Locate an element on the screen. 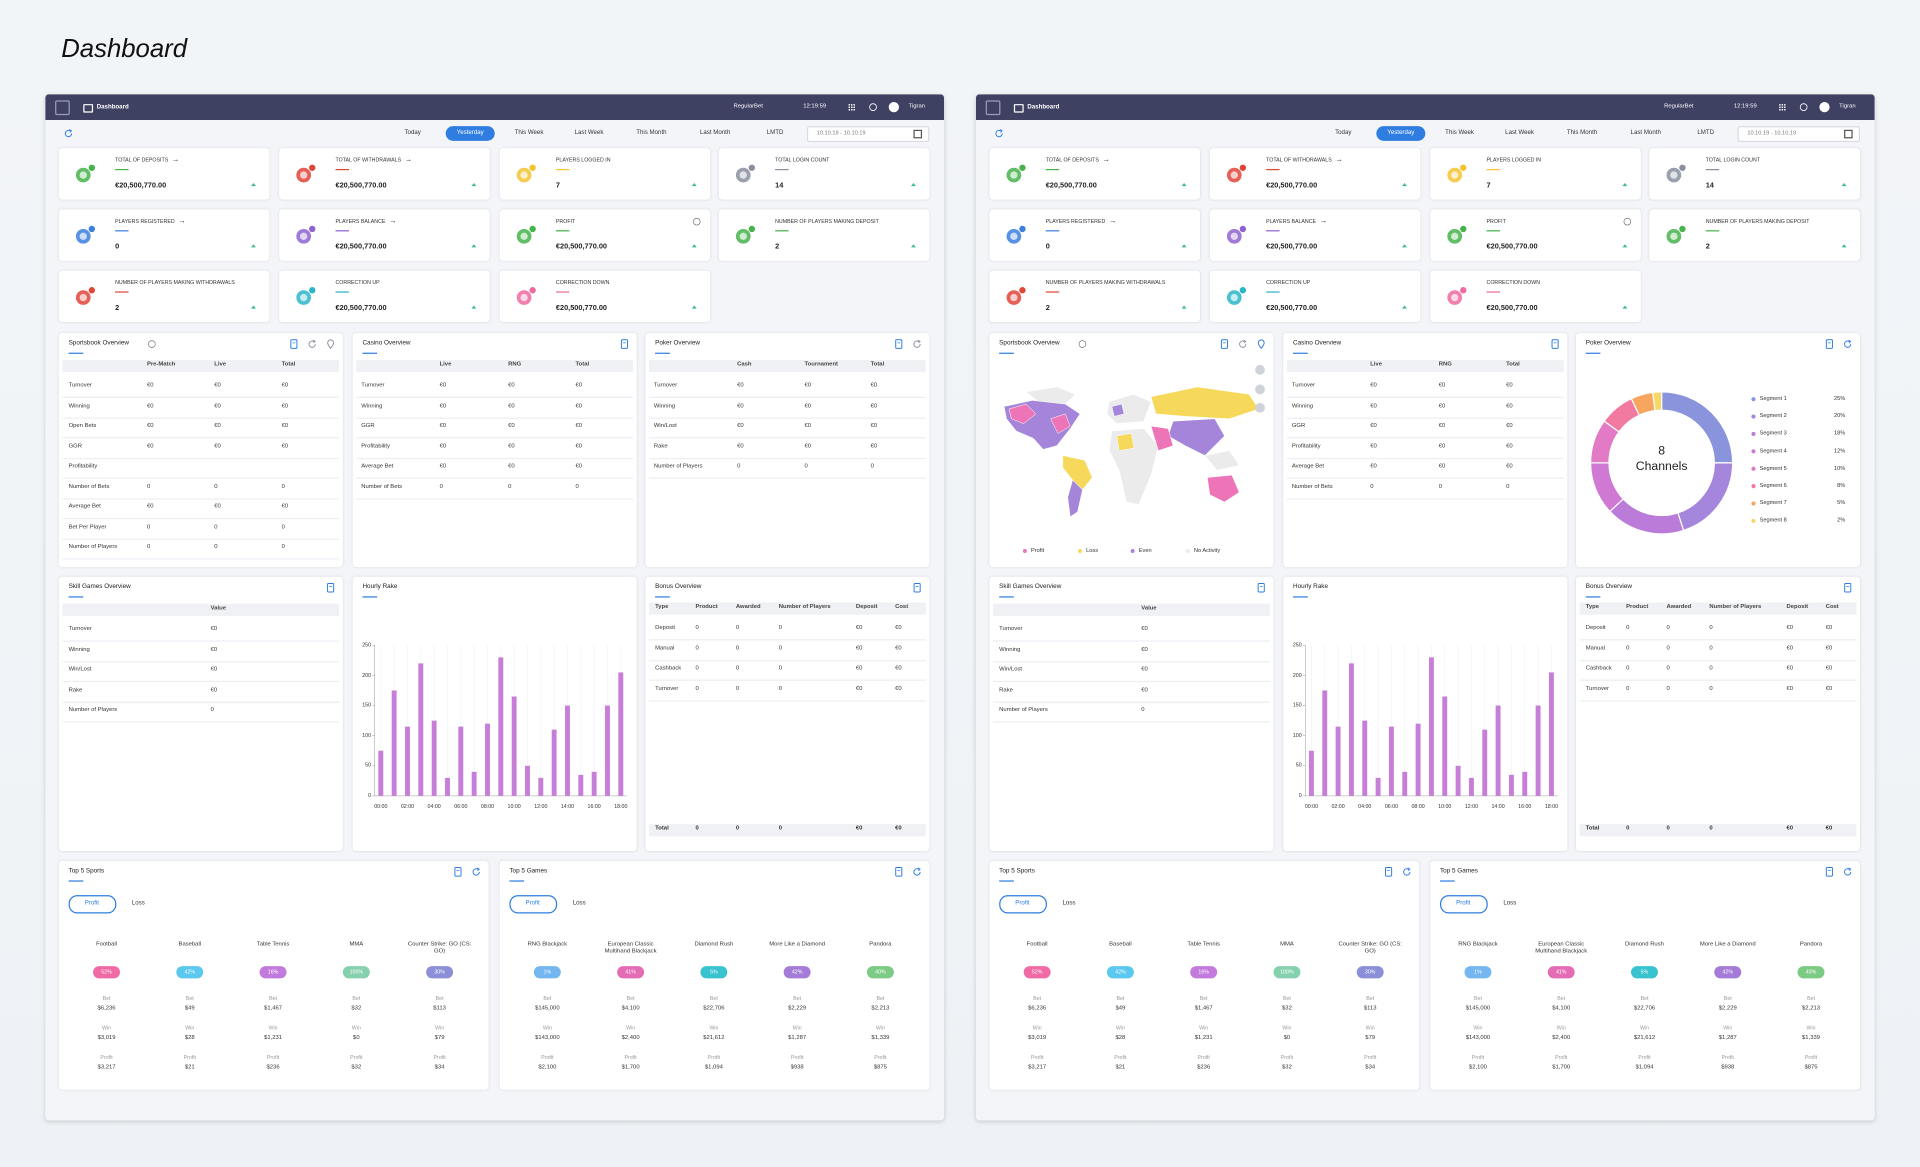  stat-value: $145,000 is located at coordinates (547, 1009).